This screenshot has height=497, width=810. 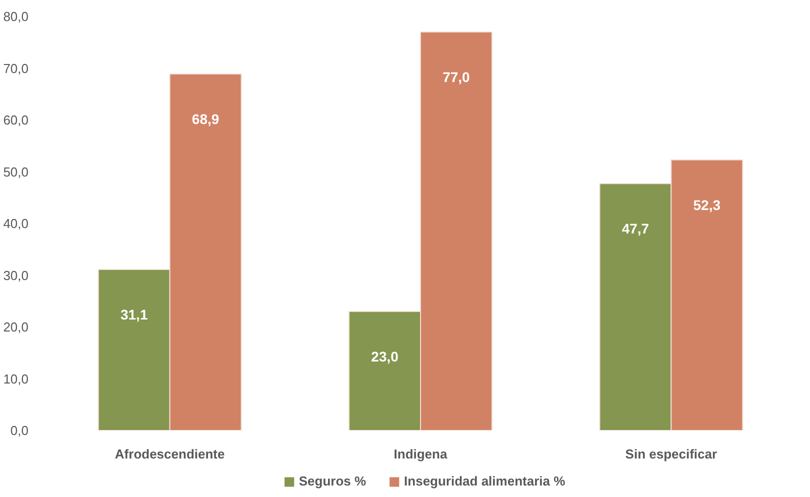 What do you see at coordinates (671, 454) in the screenshot?
I see `x-tick-label: Sin especificar` at bounding box center [671, 454].